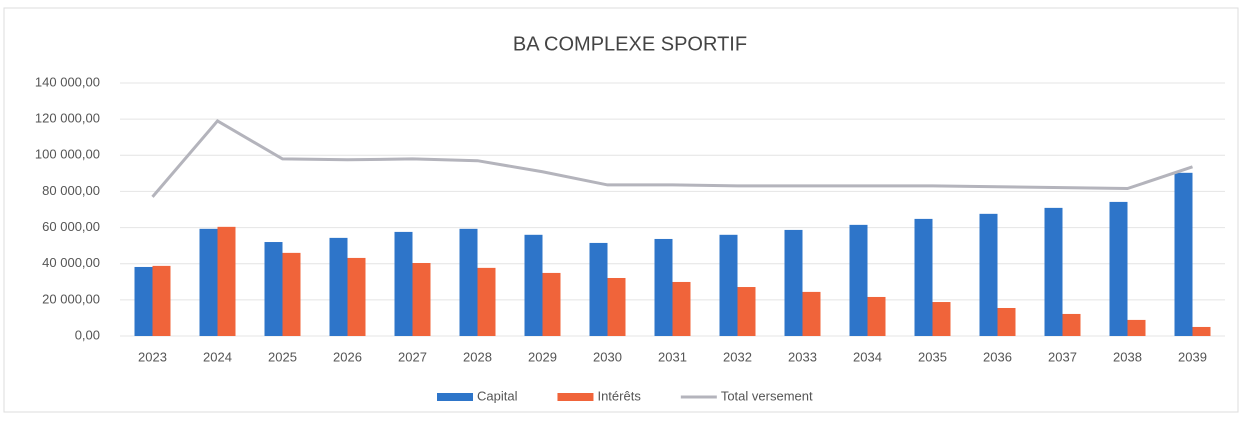 The width and height of the screenshot is (1243, 425). What do you see at coordinates (542, 356) in the screenshot?
I see `x-tick-label: 2029` at bounding box center [542, 356].